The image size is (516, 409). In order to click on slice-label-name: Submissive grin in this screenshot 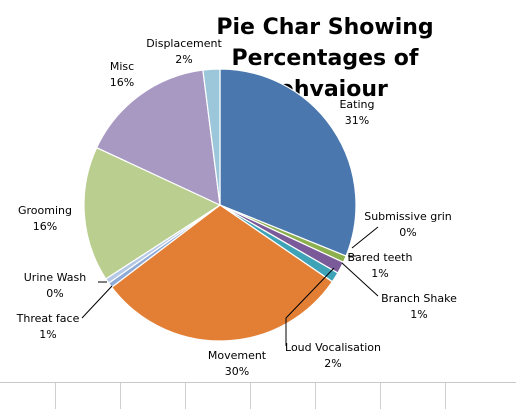, I will do `click(408, 216)`.